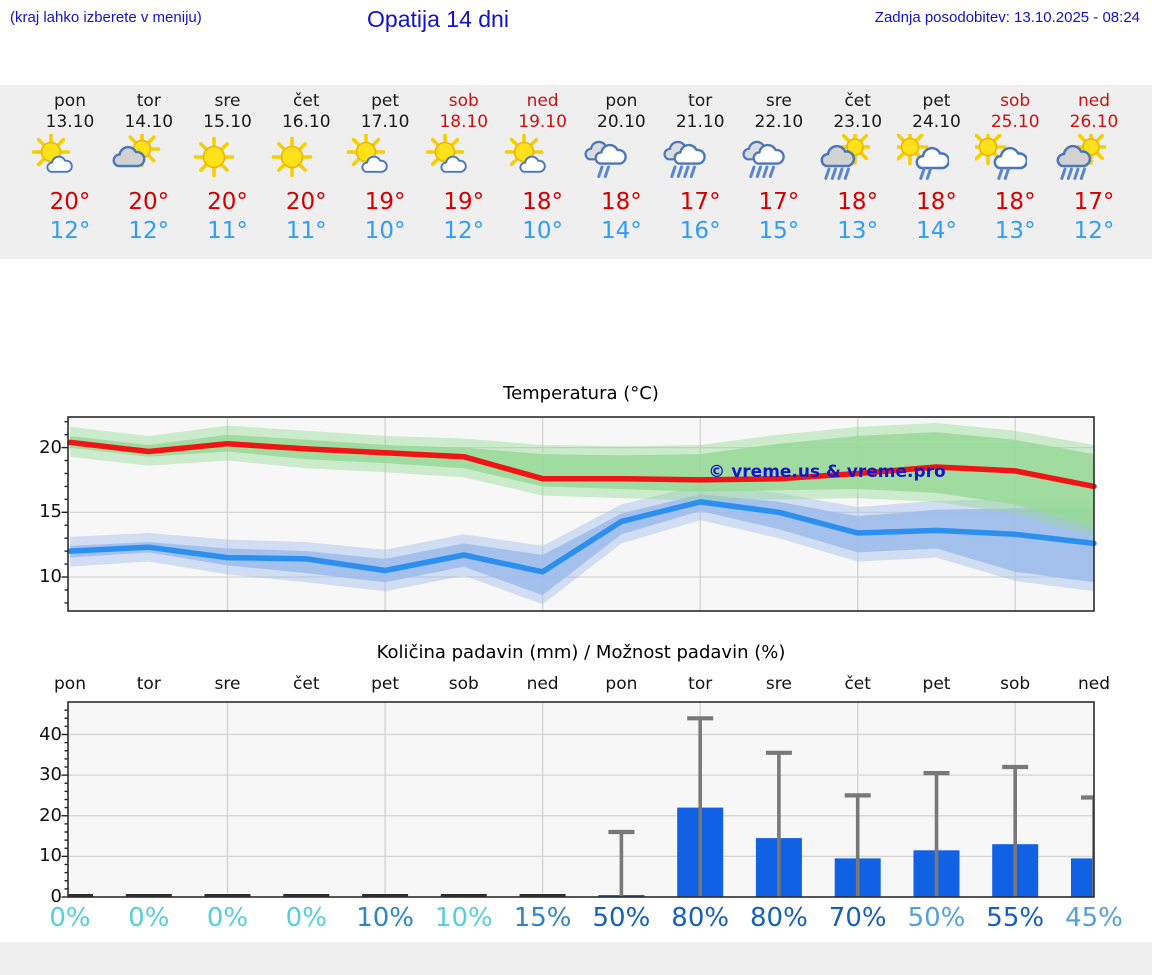 Image resolution: width=1152 pixels, height=975 pixels. I want to click on day-date: 19.10, so click(542, 122).